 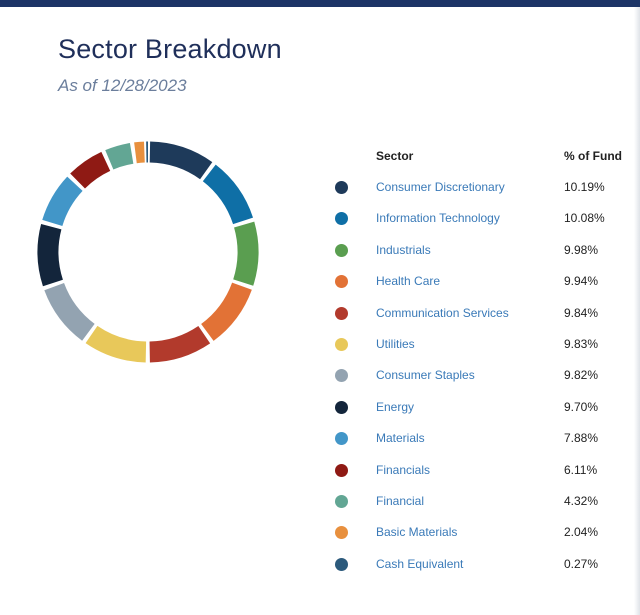 What do you see at coordinates (581, 469) in the screenshot?
I see `sector-percent-value: 6.11%` at bounding box center [581, 469].